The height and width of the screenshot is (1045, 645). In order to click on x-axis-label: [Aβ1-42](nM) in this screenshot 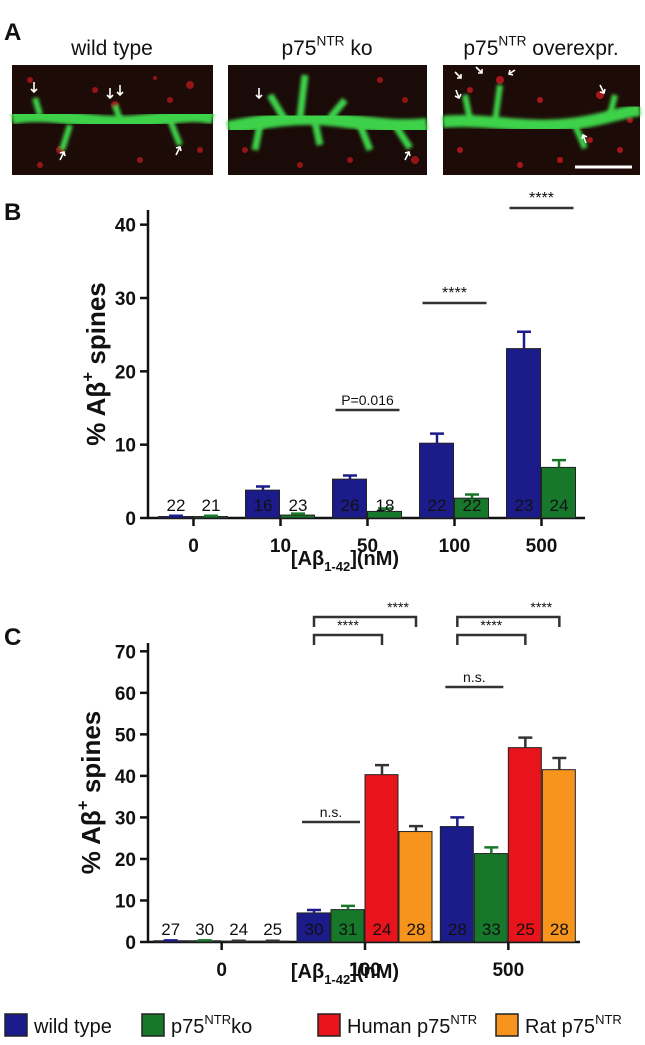, I will do `click(345, 974)`.